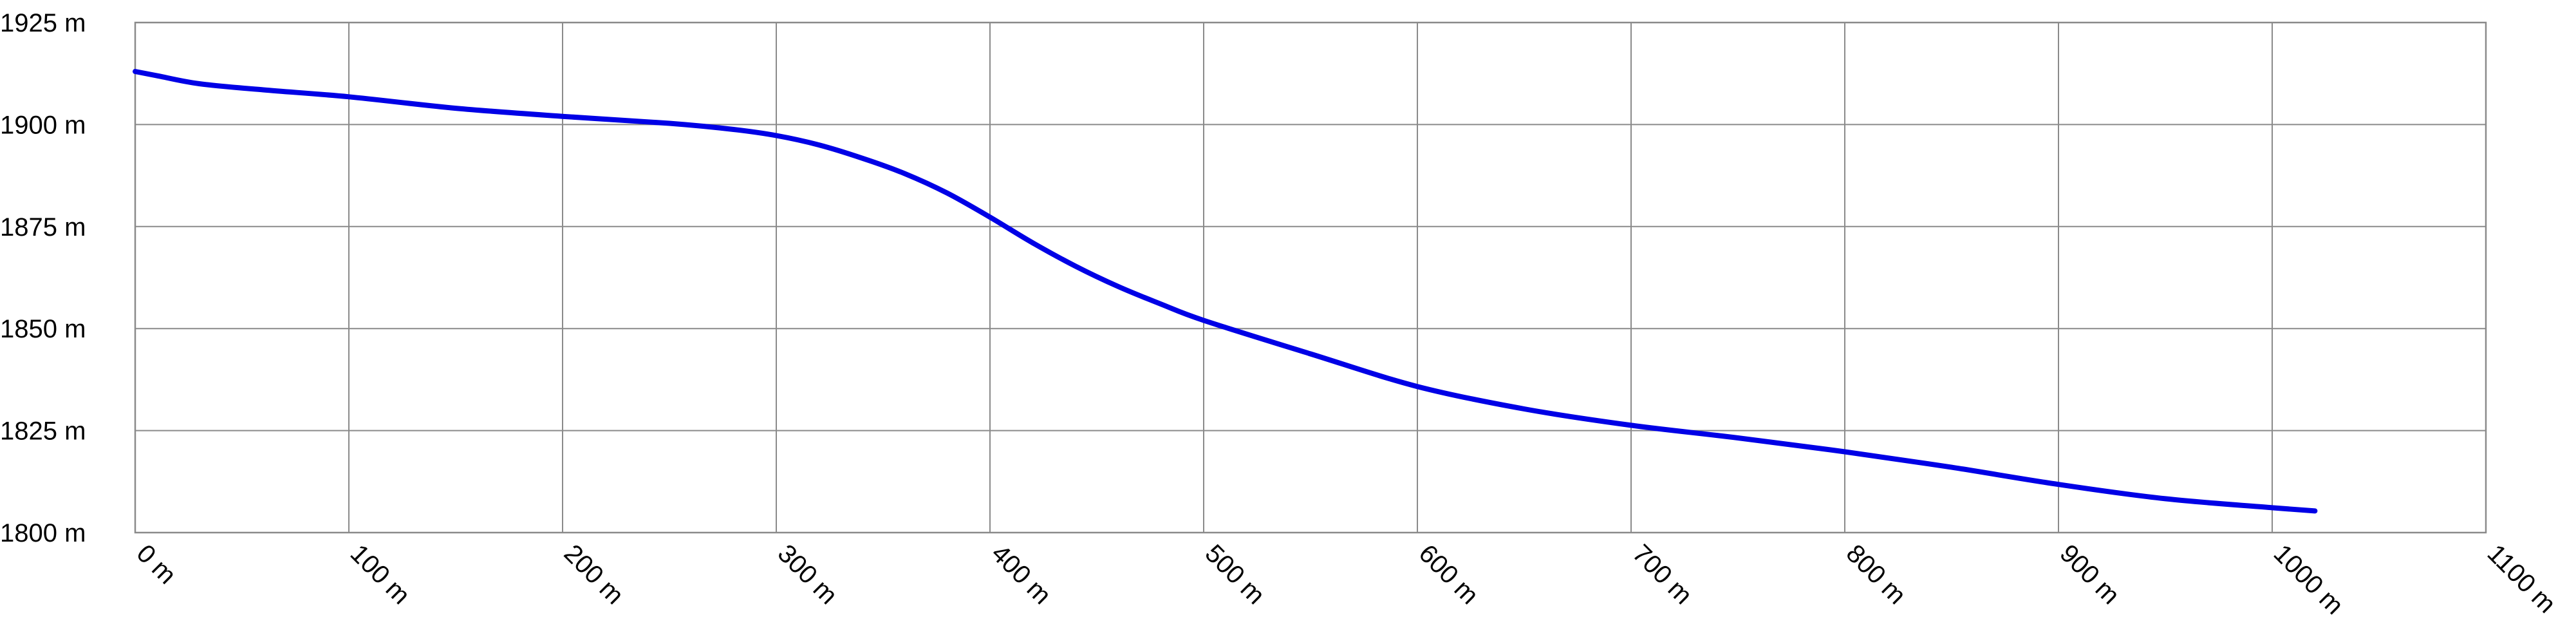  Describe the element at coordinates (2308, 579) in the screenshot. I see `x-tick-label: 1000 m` at that location.